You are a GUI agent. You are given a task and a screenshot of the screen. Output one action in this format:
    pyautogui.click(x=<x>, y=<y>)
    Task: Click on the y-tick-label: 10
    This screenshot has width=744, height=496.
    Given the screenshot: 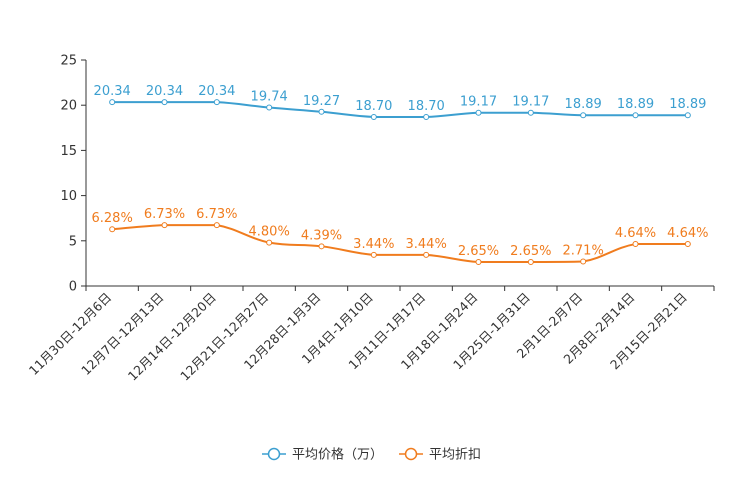 What is the action you would take?
    pyautogui.click(x=68, y=196)
    